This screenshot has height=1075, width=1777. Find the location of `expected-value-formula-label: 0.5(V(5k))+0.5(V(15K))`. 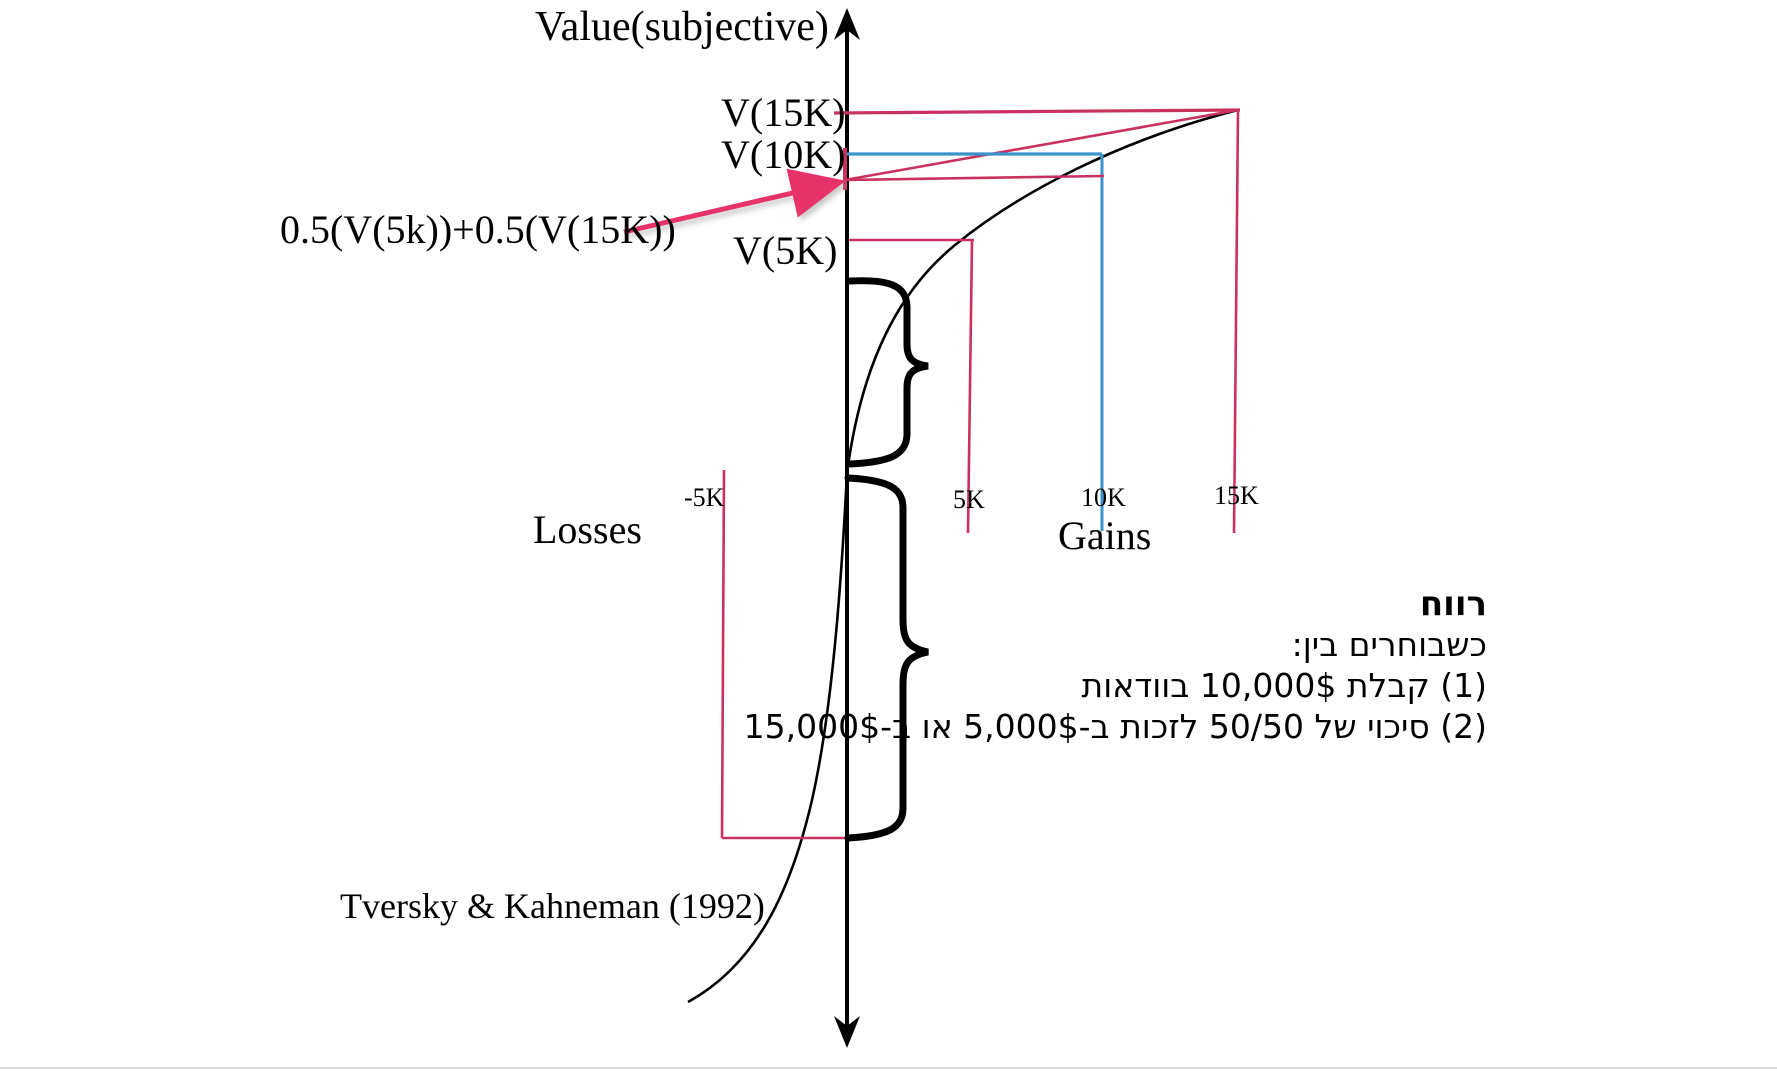

expected-value-formula-label: 0.5(V(5k))+0.5(V(15K)) is located at coordinates (478, 229).